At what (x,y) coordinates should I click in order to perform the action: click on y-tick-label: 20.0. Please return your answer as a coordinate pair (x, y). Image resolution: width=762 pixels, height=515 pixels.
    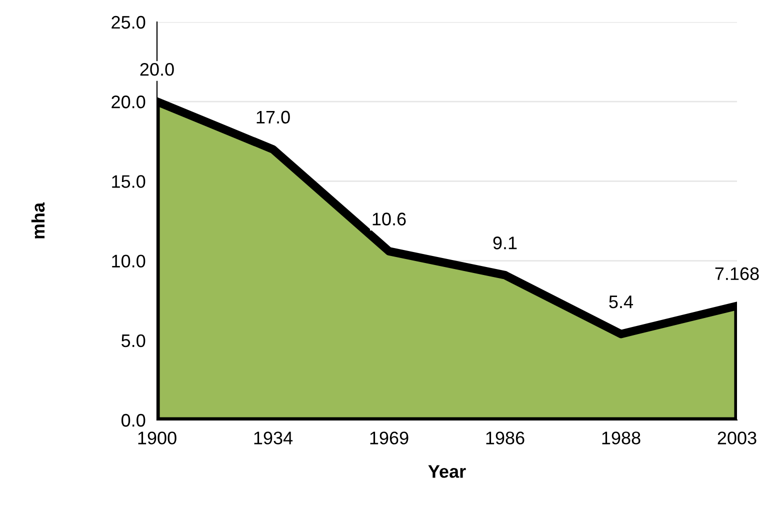
    Looking at the image, I should click on (129, 102).